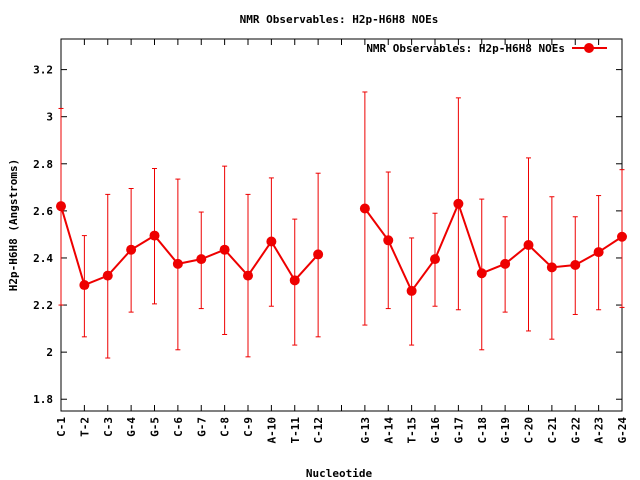 The image size is (640, 480). I want to click on chart-title: NMR Observables: H2p-H6H8 NOEs, so click(339, 19).